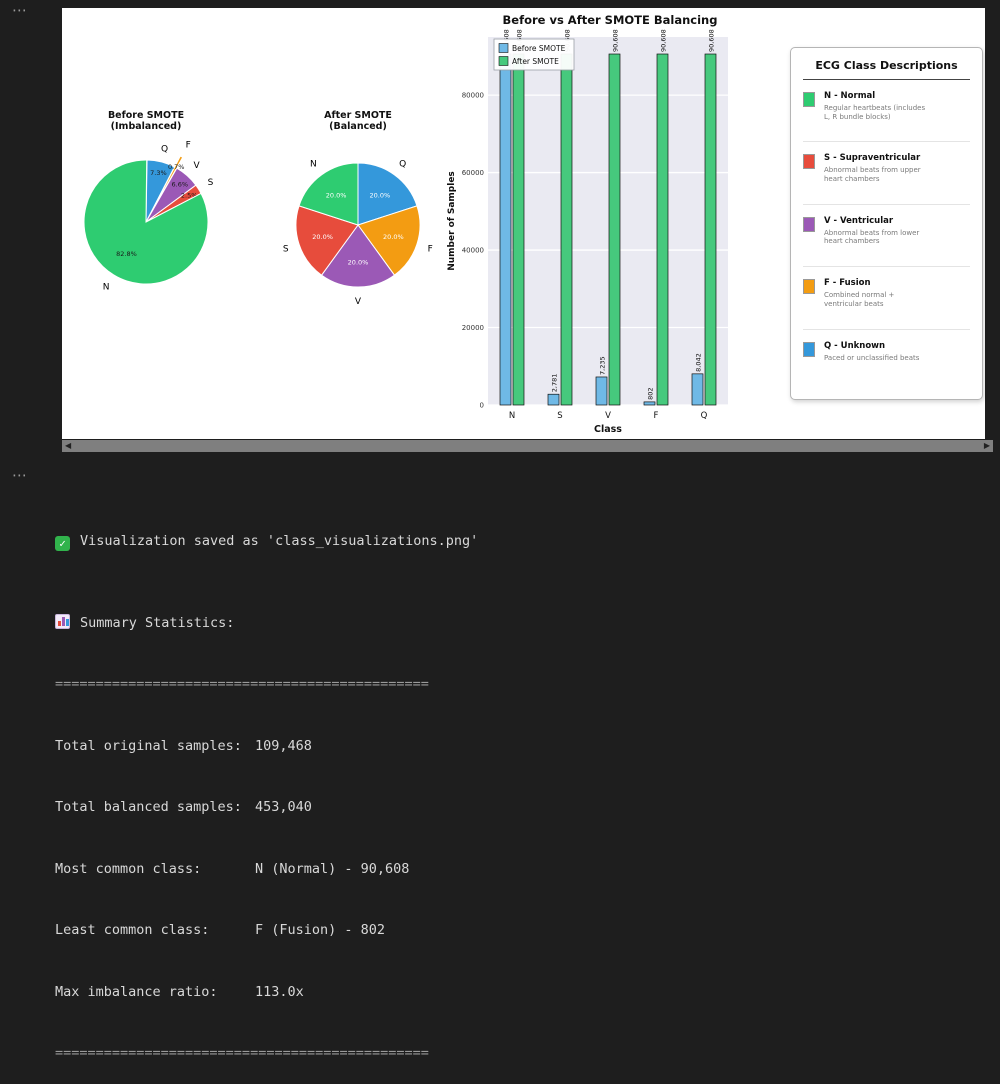 Image resolution: width=1000 pixels, height=1084 pixels. I want to click on stat-value: 109,468, so click(283, 745).